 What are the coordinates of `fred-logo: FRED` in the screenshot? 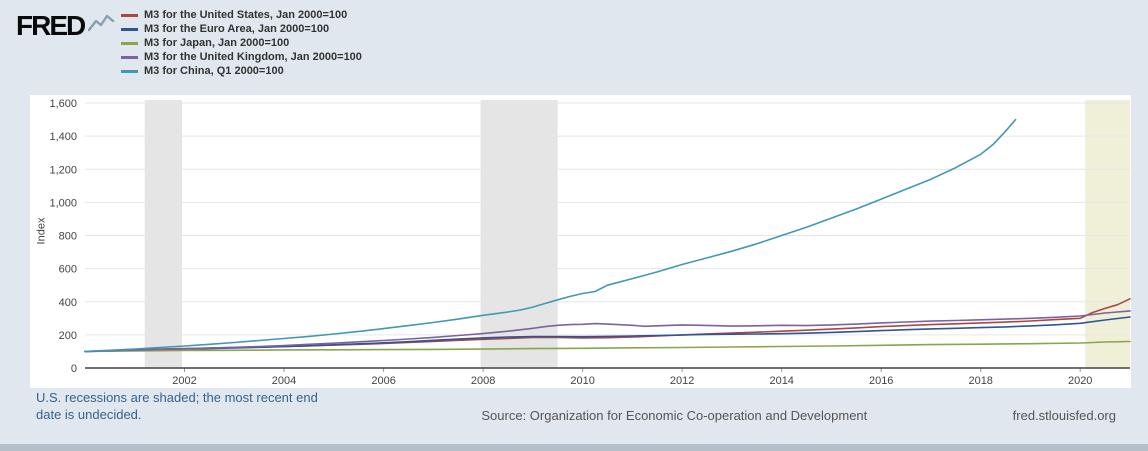 It's located at (65, 26).